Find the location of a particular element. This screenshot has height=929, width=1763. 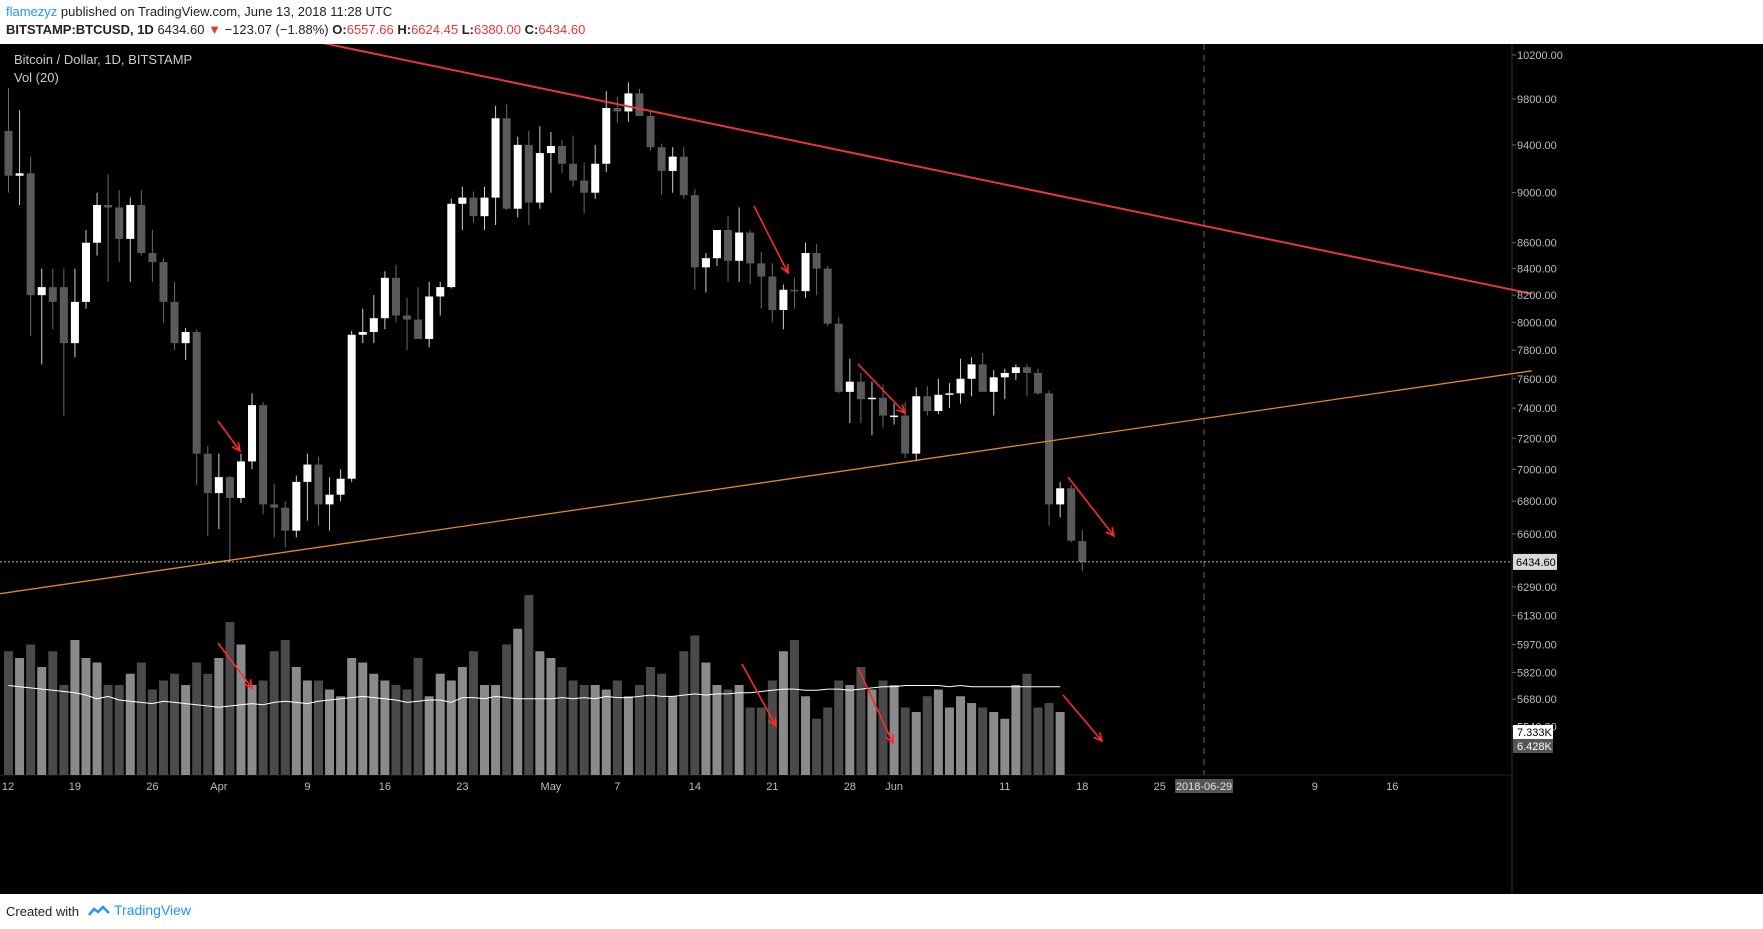

high-label: H: is located at coordinates (404, 29).